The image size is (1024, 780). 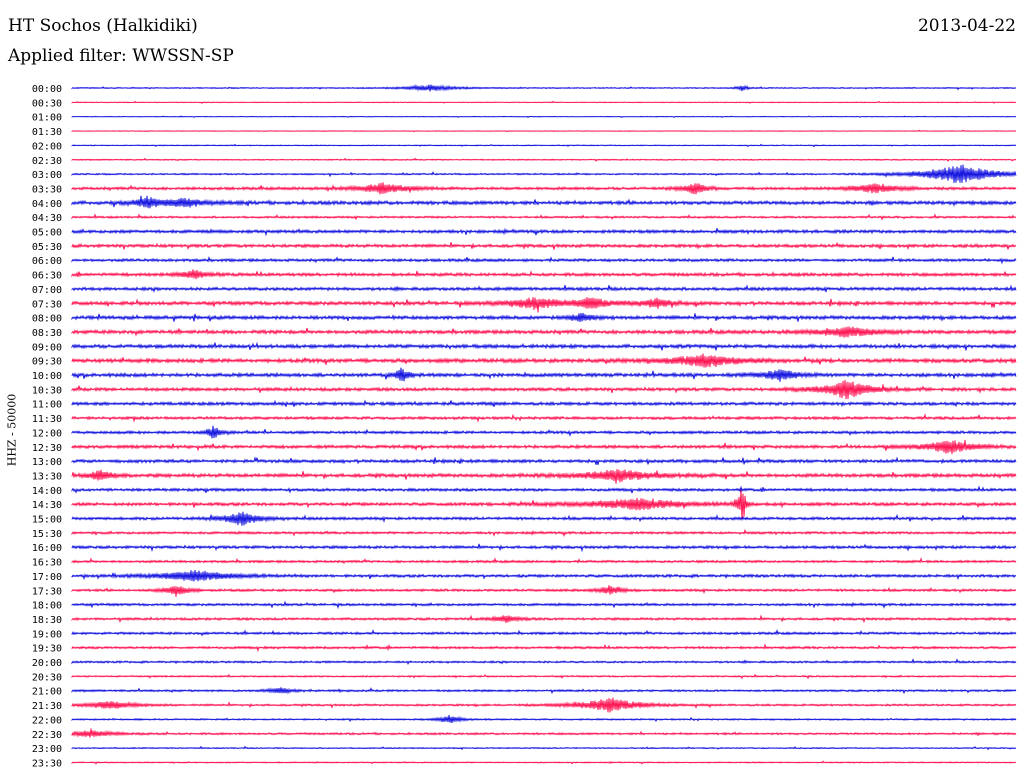 I want to click on row-time-label: 14:30, so click(x=47, y=505).